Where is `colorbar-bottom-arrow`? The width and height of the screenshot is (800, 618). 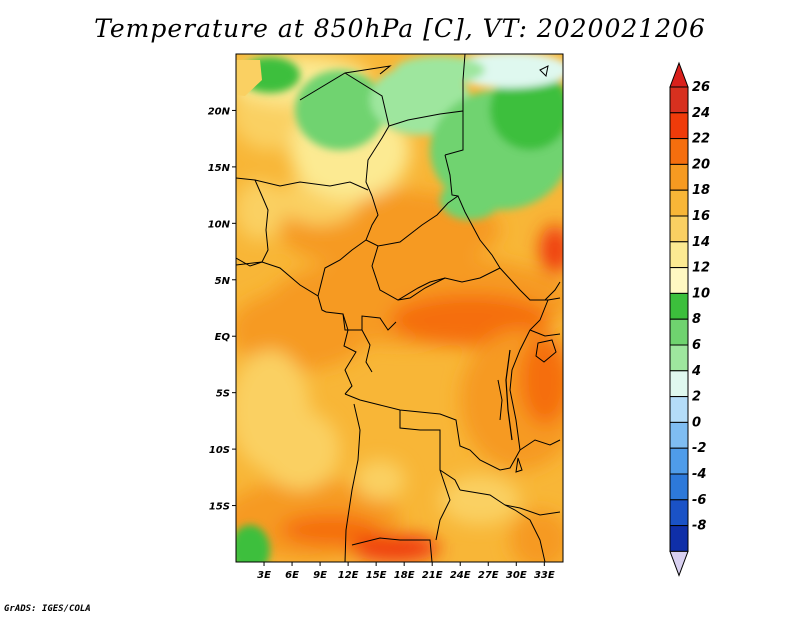
colorbar-bottom-arrow is located at coordinates (679, 563).